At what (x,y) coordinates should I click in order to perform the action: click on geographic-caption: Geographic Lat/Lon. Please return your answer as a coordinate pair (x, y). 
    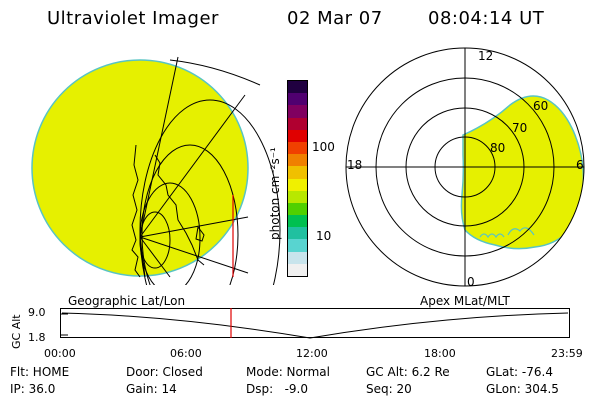
    Looking at the image, I should click on (127, 301).